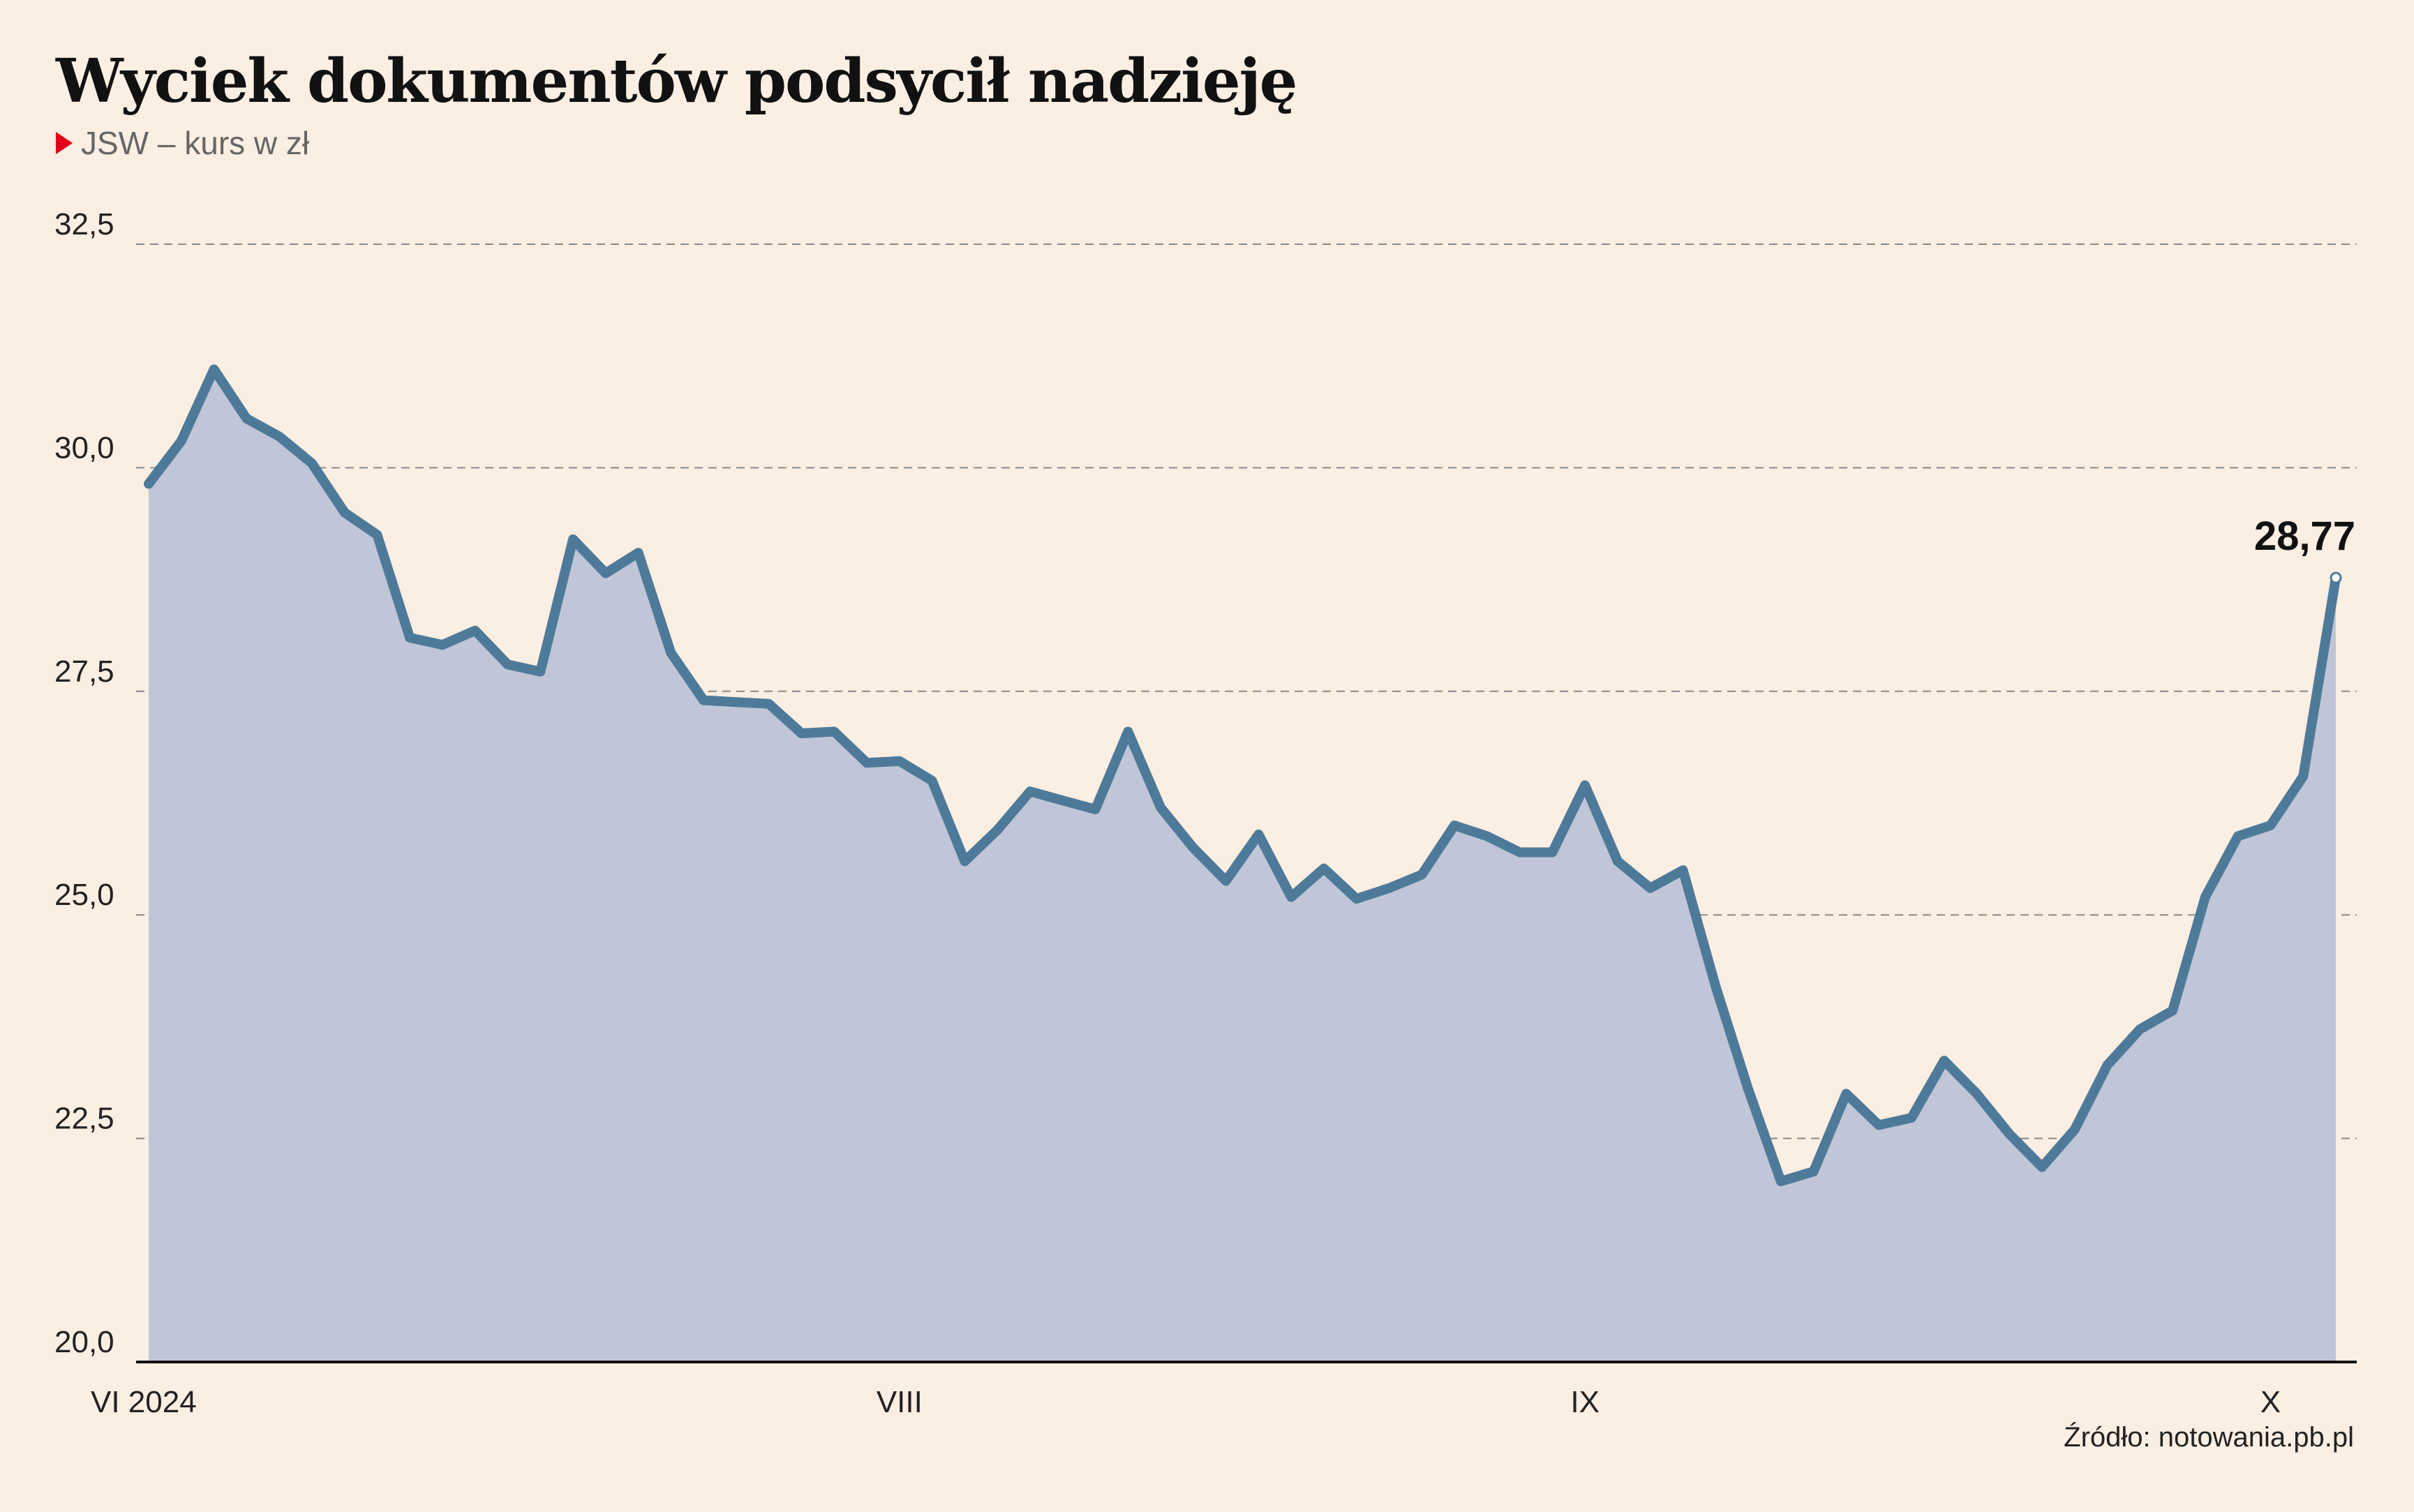  I want to click on y-tick-label: 27,5, so click(84, 671).